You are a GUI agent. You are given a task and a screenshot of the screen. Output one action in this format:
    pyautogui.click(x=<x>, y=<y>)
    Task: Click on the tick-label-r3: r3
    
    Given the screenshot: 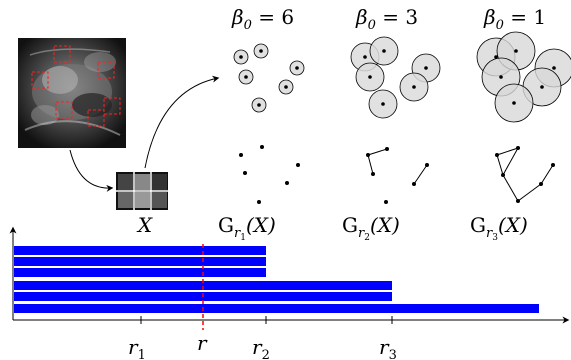 What is the action you would take?
    pyautogui.click(x=388, y=347)
    